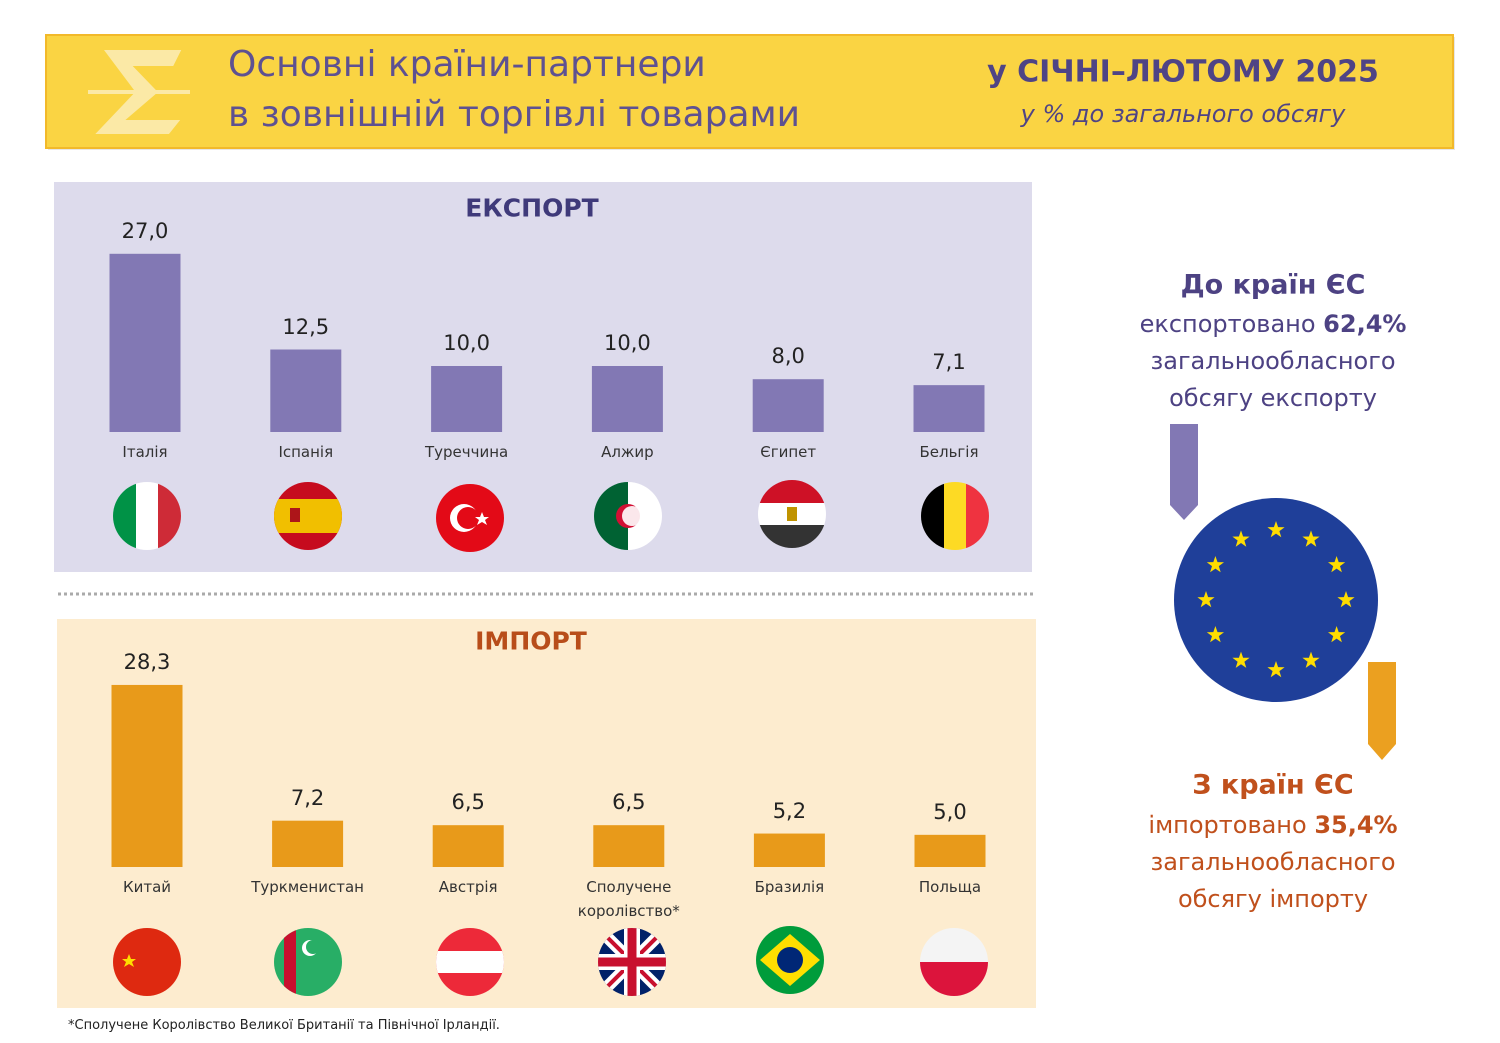  What do you see at coordinates (145, 230) in the screenshot?
I see `value-label: 27,0` at bounding box center [145, 230].